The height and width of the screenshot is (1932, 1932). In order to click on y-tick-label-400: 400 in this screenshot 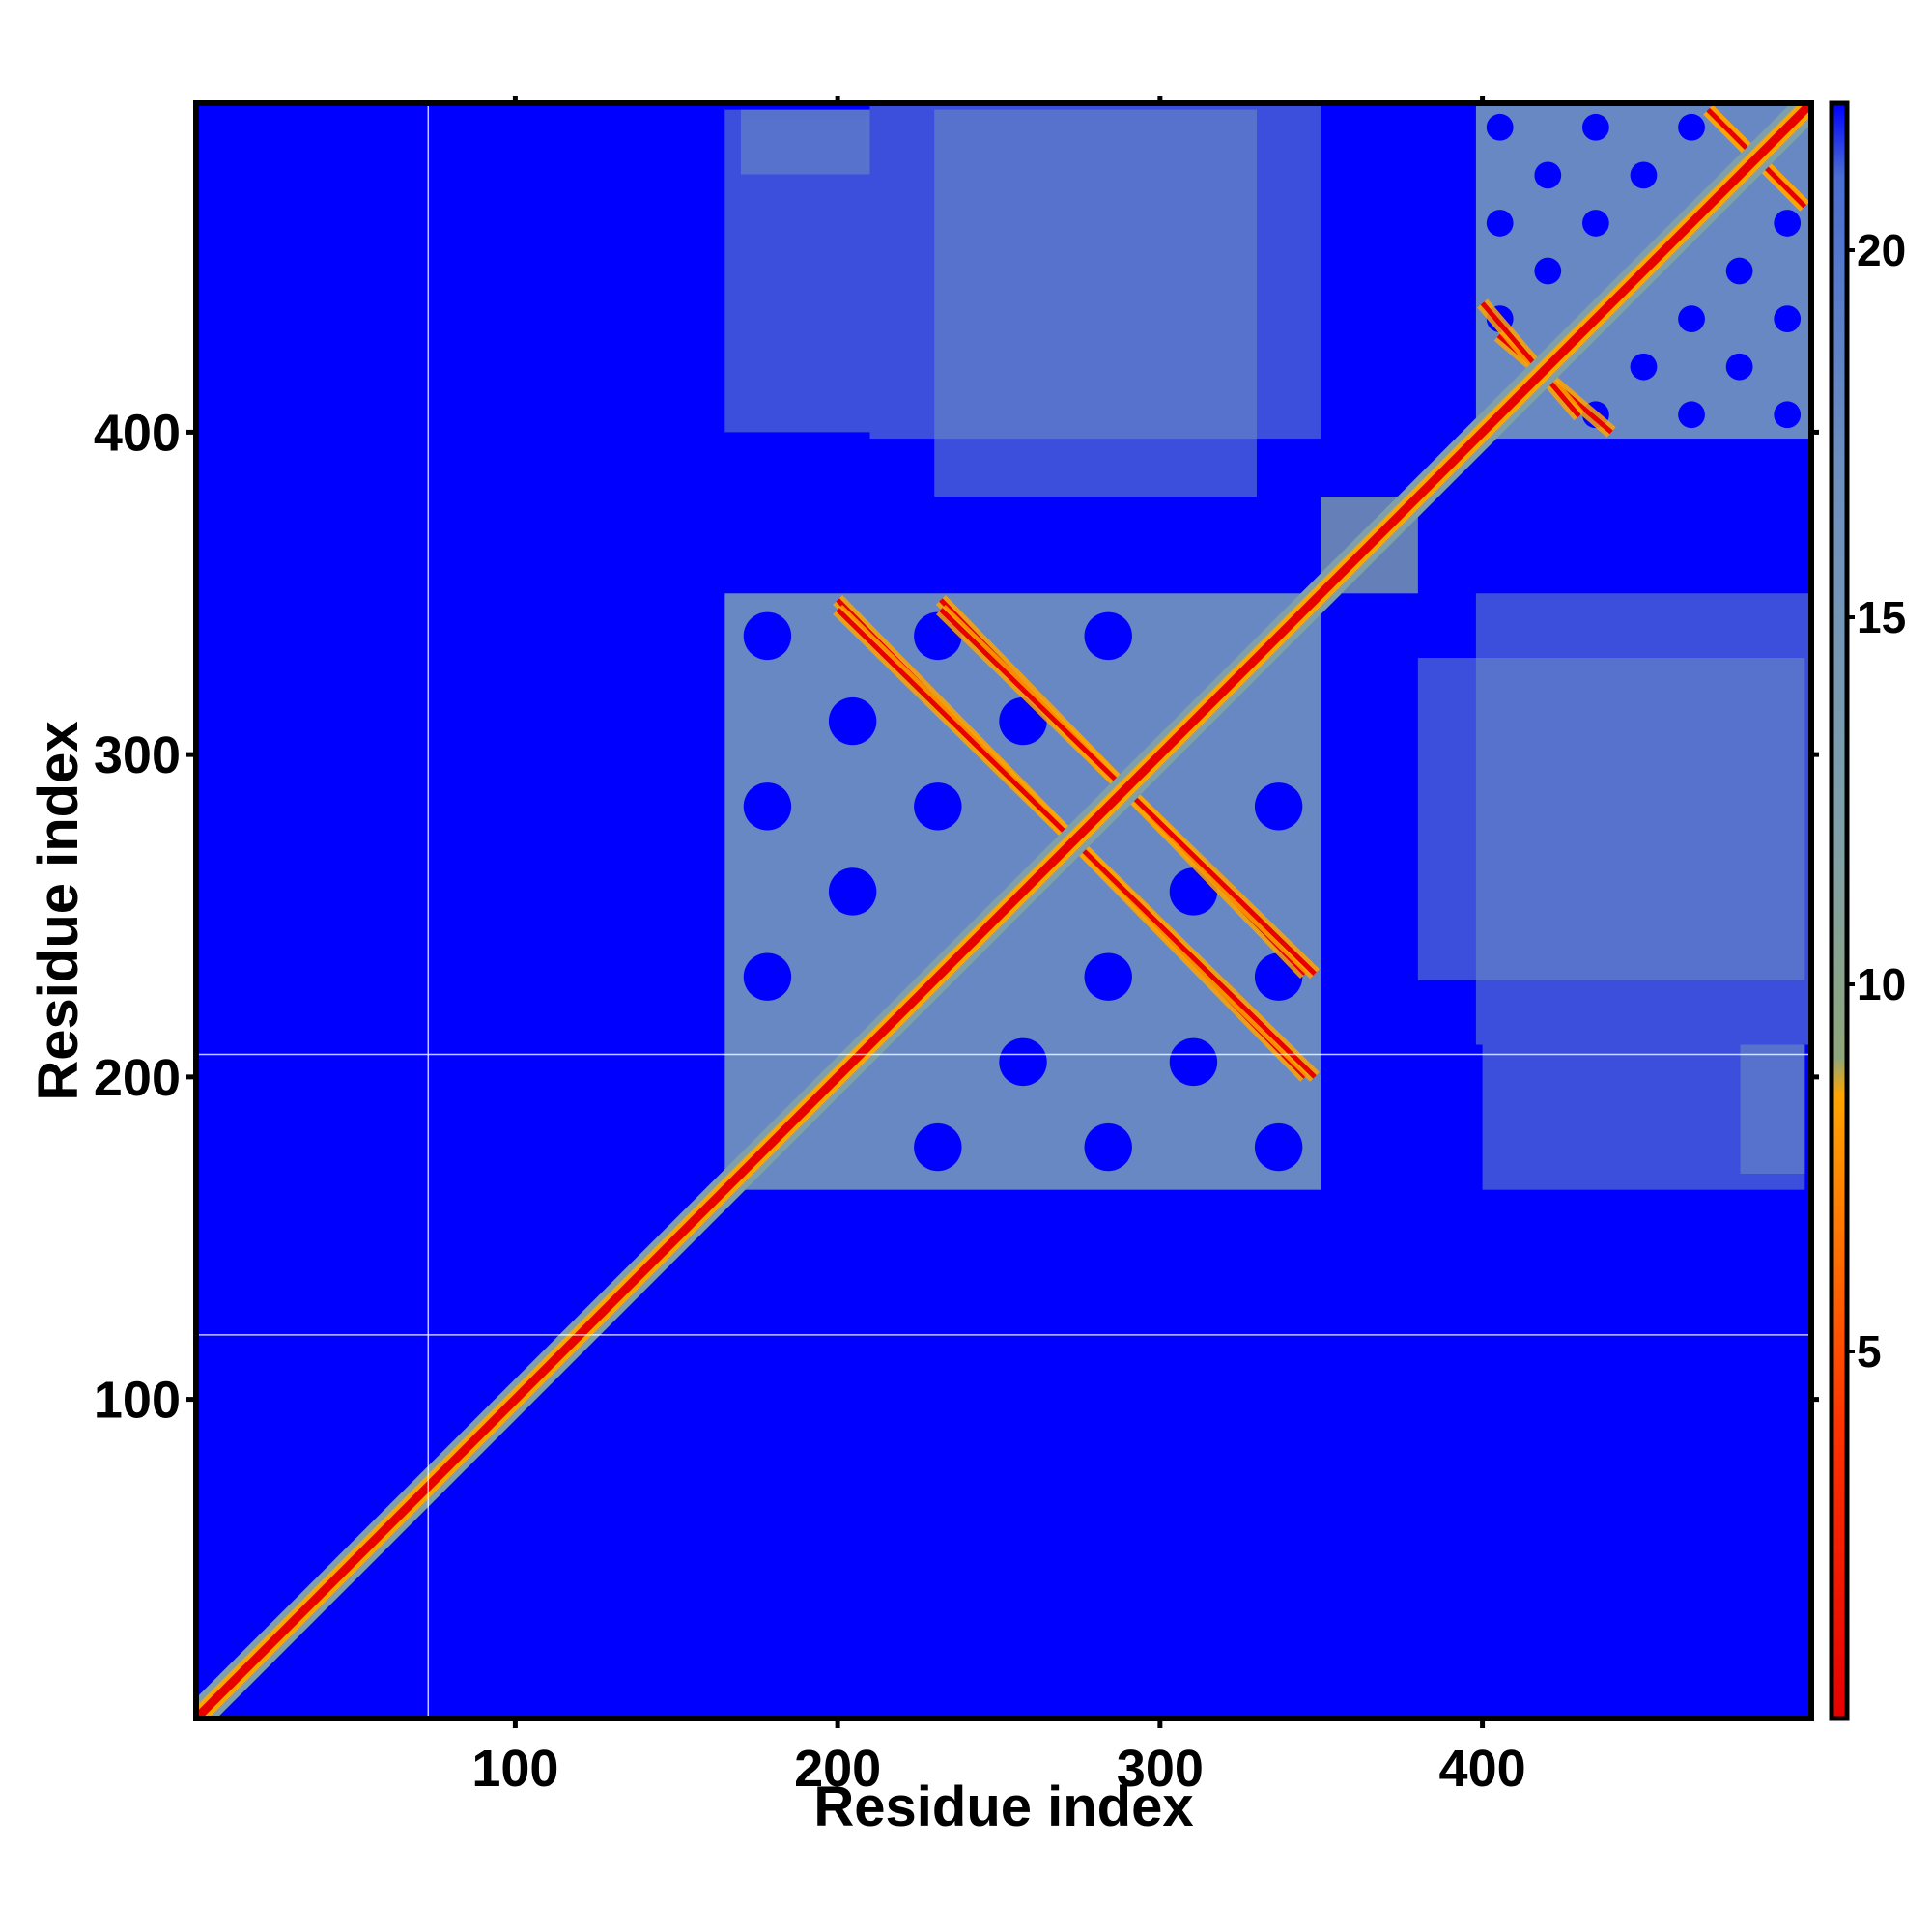, I will do `click(137, 433)`.